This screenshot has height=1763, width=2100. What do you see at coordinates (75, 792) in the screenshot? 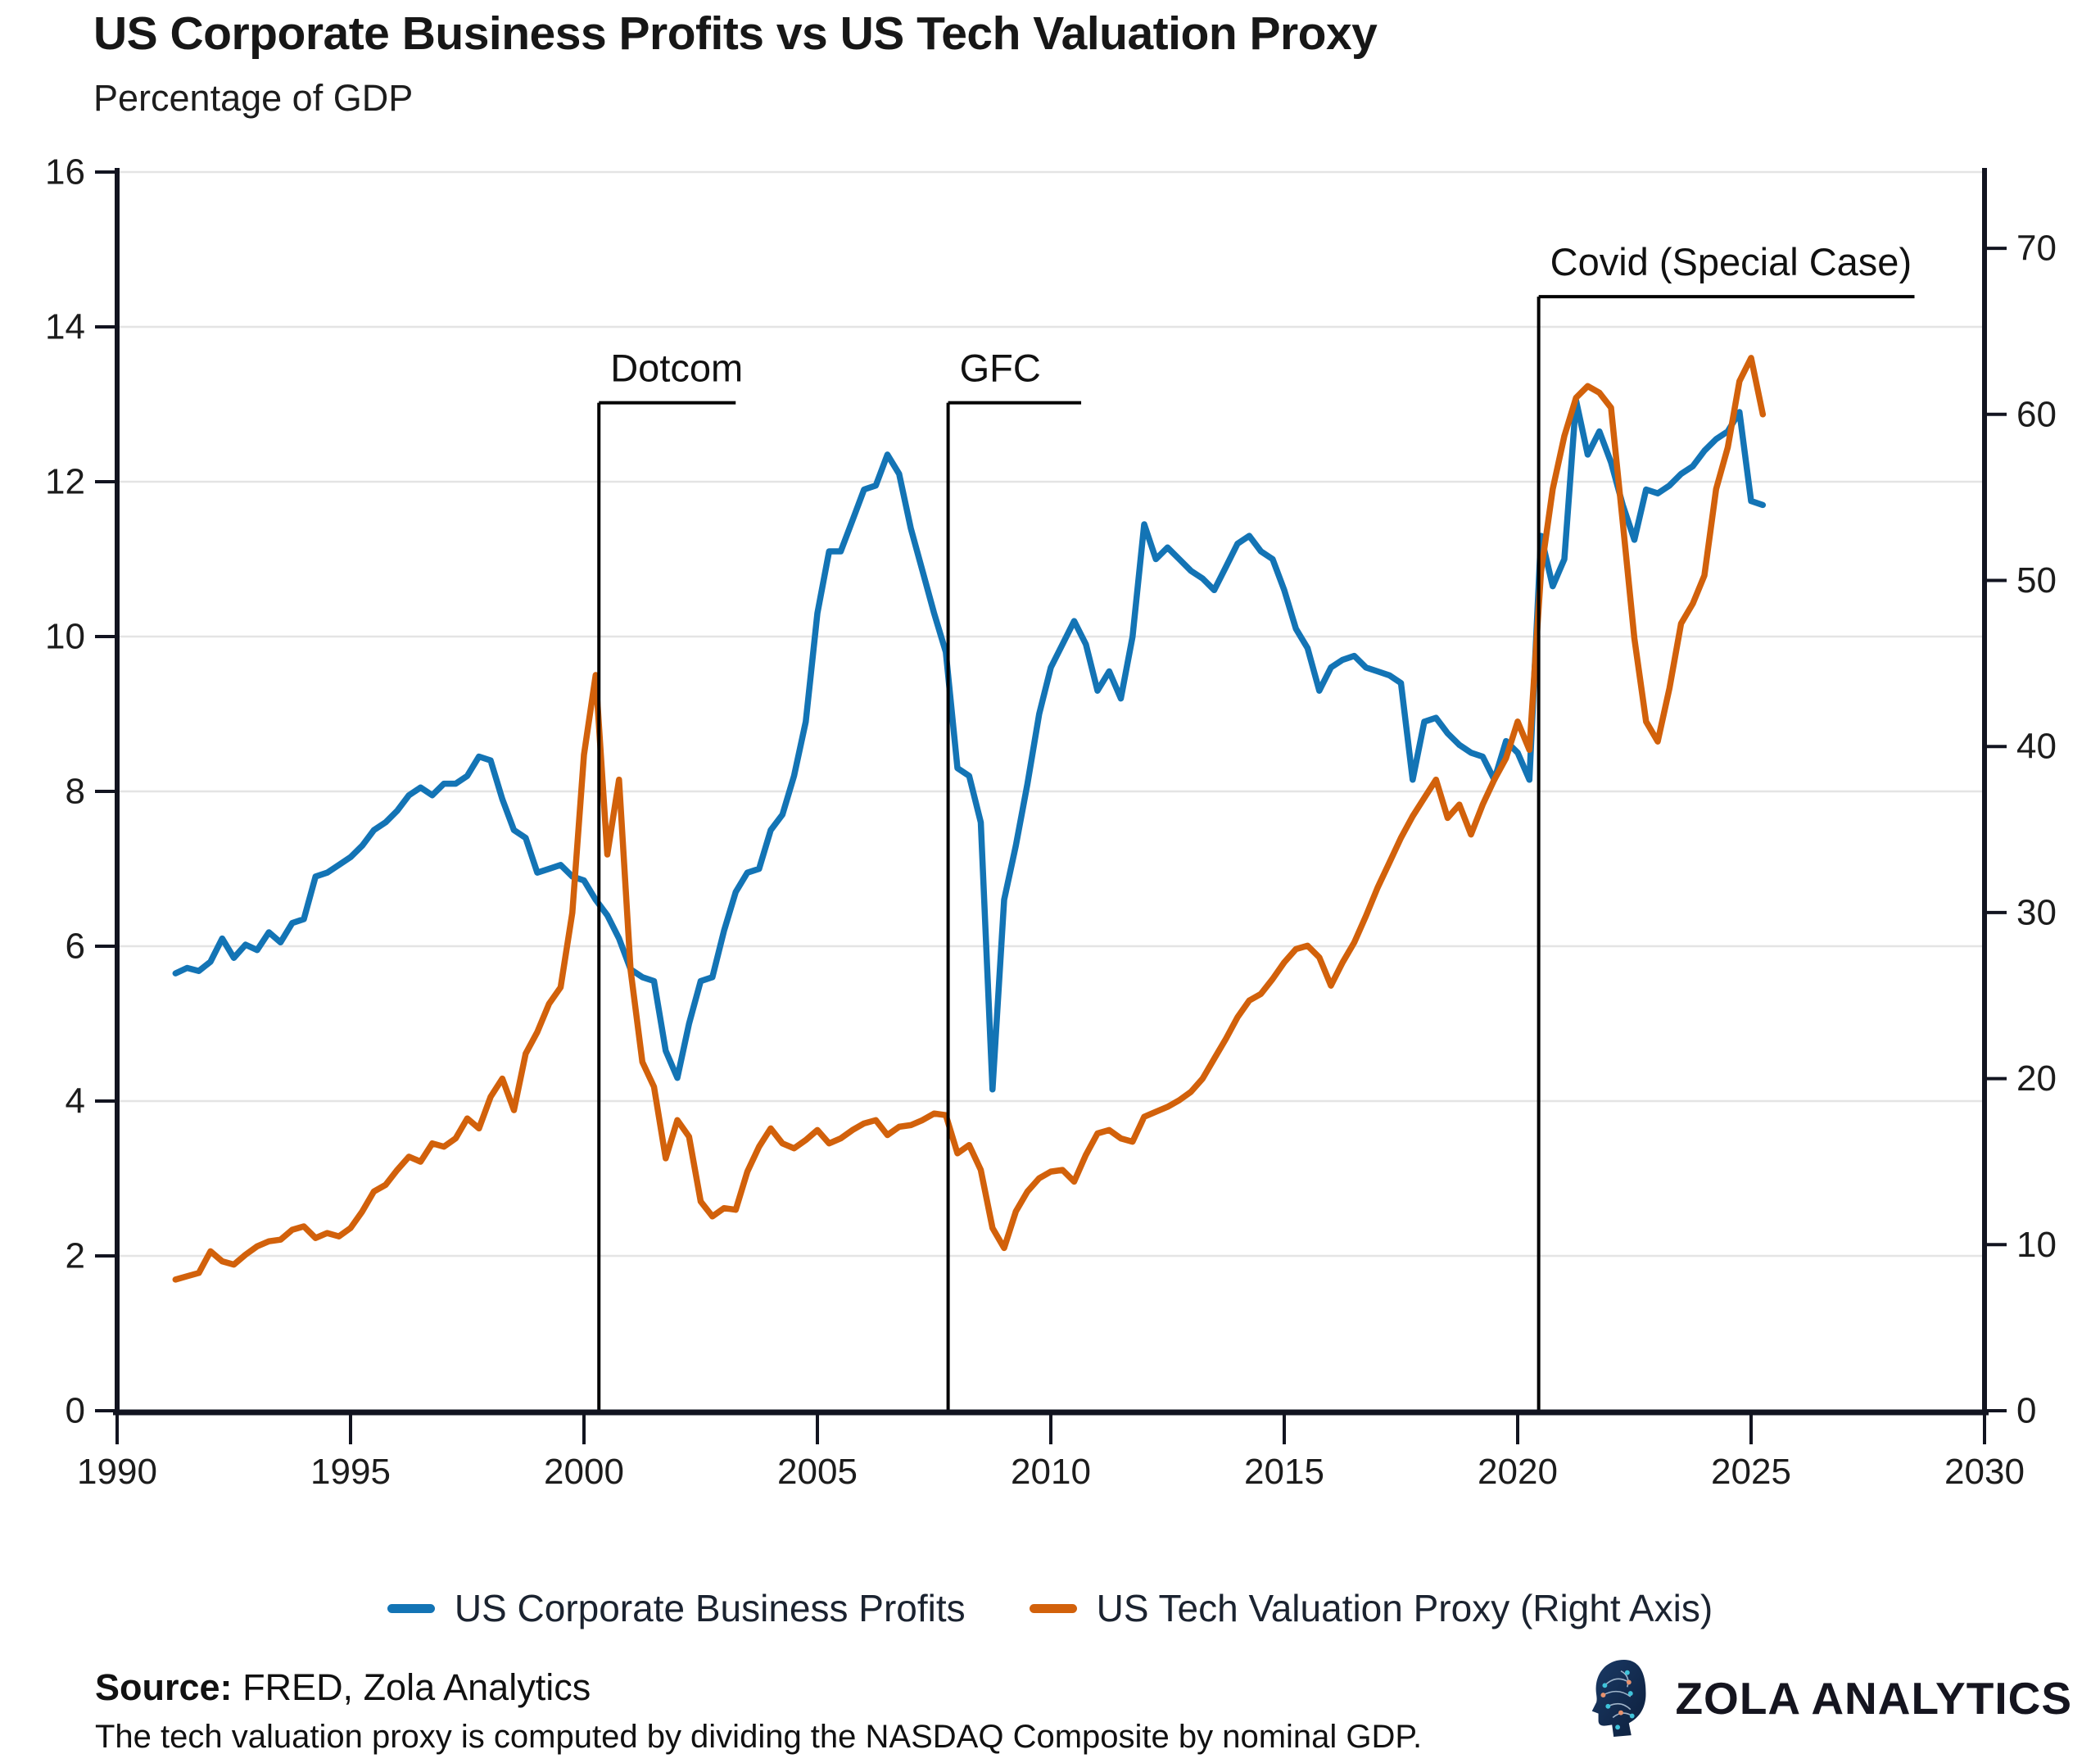
I see `left-axis-tick-label: 8` at bounding box center [75, 792].